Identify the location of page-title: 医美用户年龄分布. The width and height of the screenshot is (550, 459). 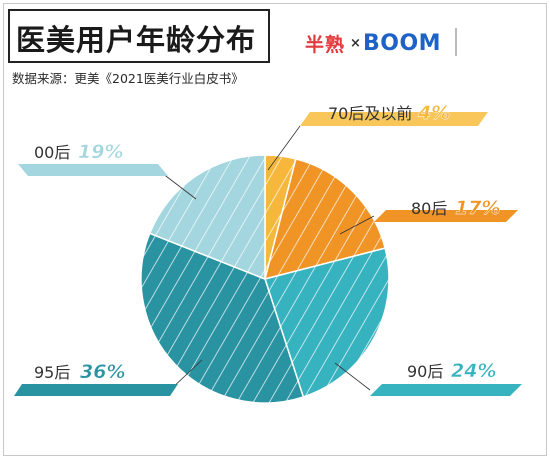
(136, 40).